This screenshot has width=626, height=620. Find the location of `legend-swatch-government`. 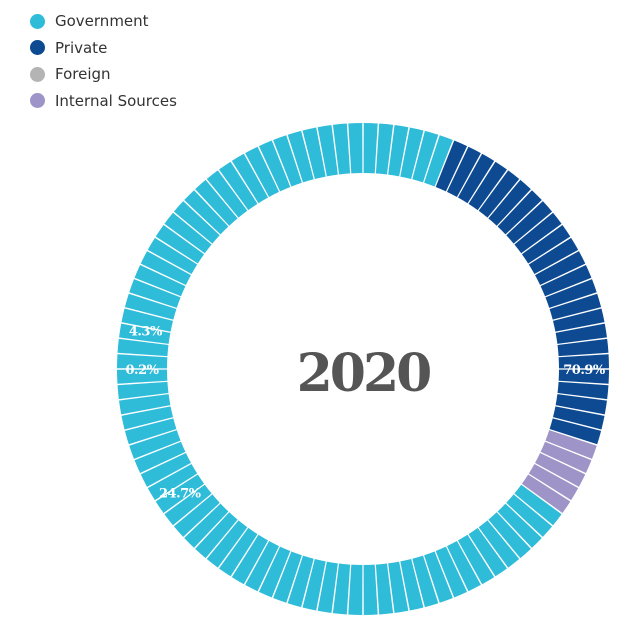

legend-swatch-government is located at coordinates (37, 21).